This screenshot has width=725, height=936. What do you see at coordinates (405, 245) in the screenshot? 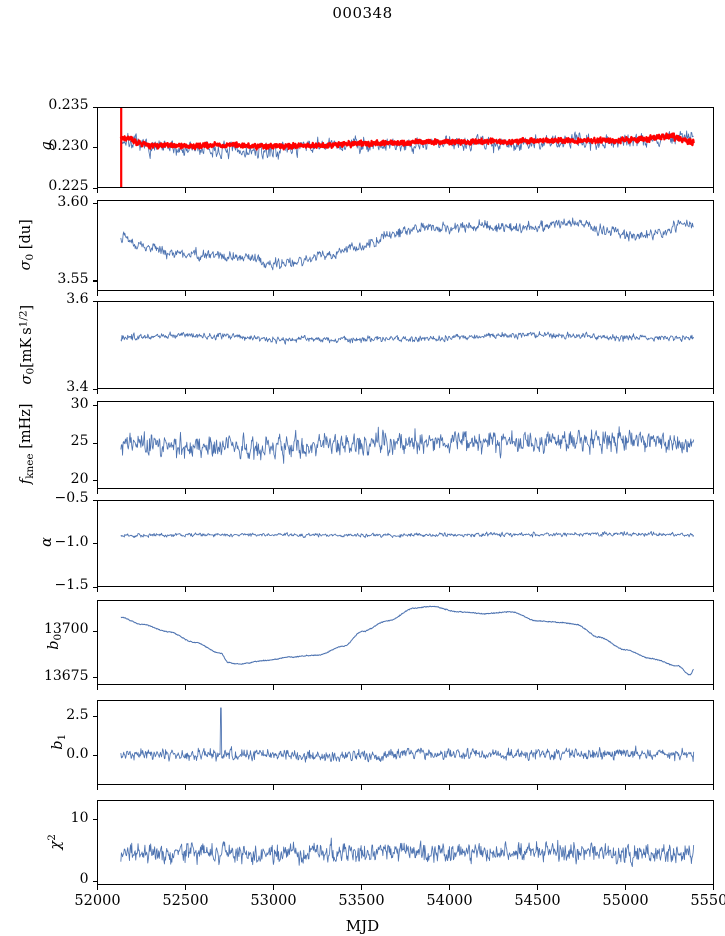
I see `panel-sigma0-du` at bounding box center [405, 245].